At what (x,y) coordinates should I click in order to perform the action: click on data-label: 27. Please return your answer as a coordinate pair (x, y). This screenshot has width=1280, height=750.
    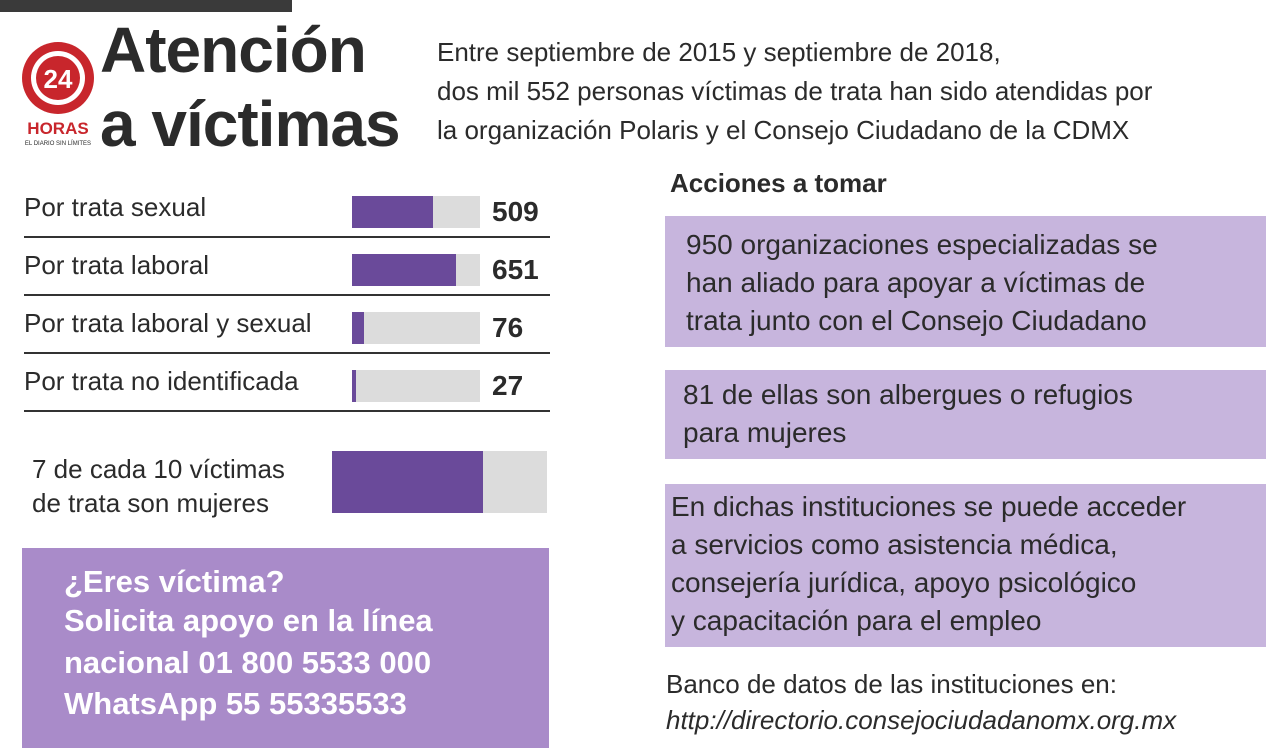
    Looking at the image, I should click on (508, 385).